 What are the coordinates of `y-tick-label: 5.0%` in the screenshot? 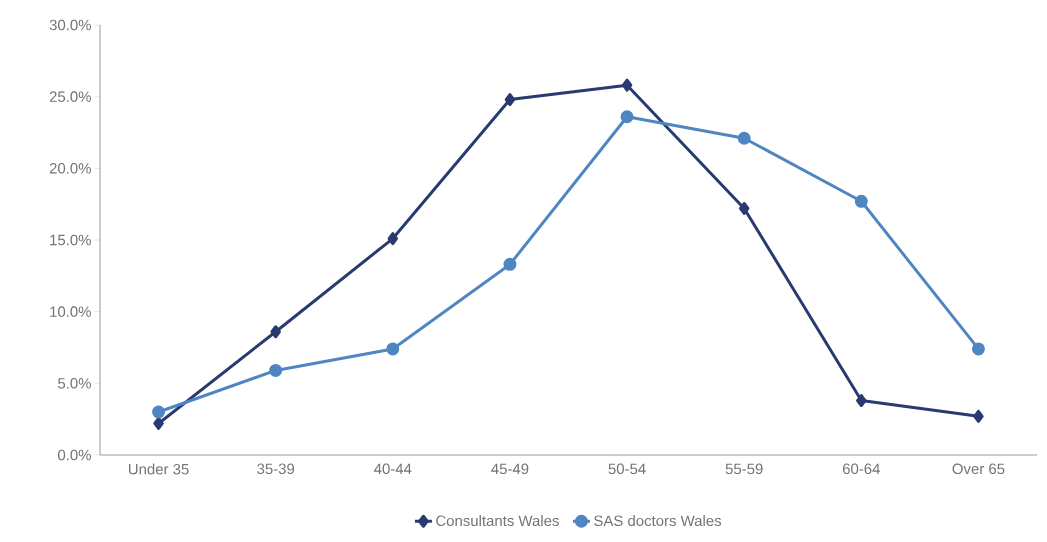 It's located at (74, 383).